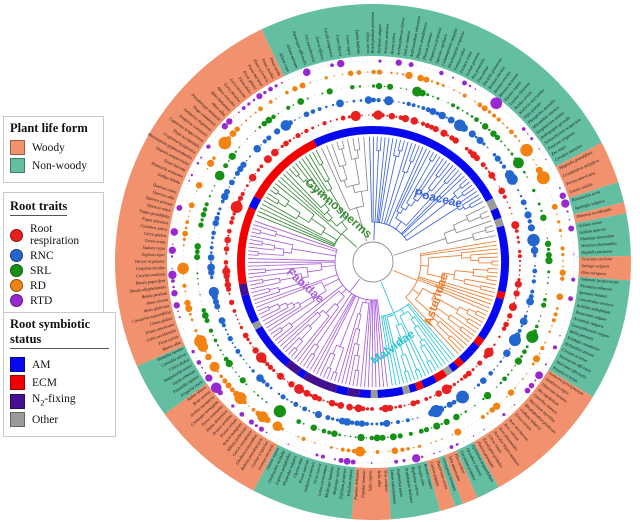 This screenshot has width=640, height=522. Describe the element at coordinates (369, 42) in the screenshot. I see `svg-text: Oryza sativa` at that location.